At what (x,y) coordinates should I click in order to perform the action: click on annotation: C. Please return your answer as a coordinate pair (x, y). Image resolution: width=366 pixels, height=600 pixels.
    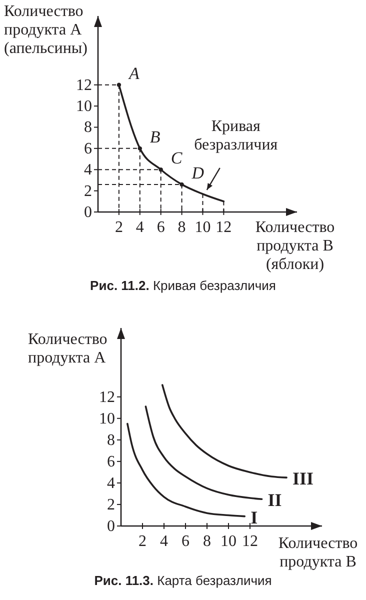
    Looking at the image, I should click on (176, 158).